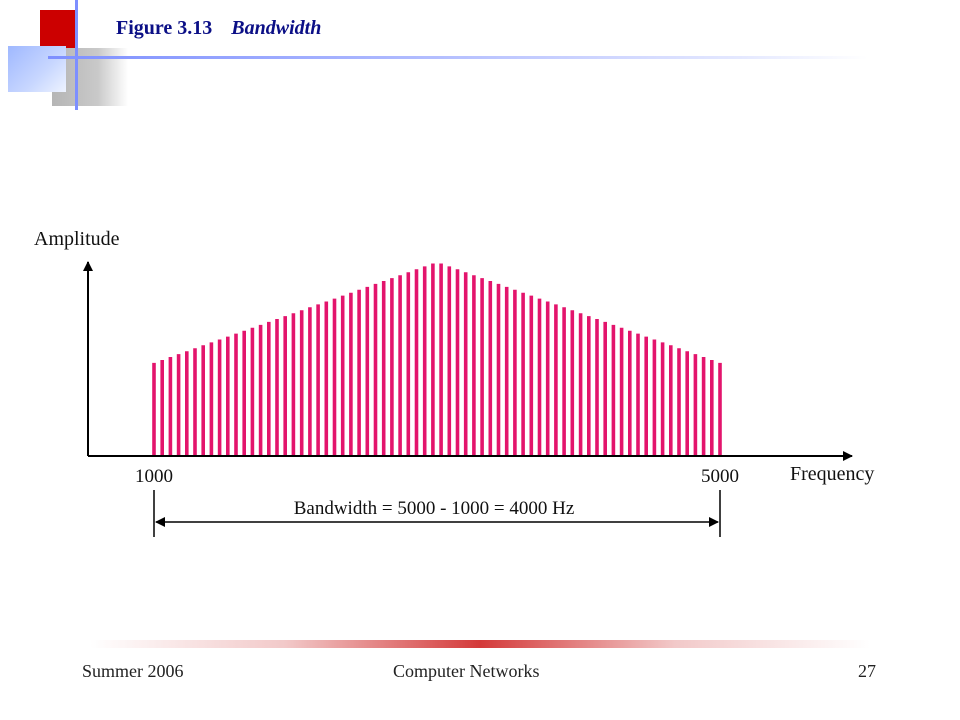 This screenshot has height=720, width=960. Describe the element at coordinates (434, 508) in the screenshot. I see `bandwidth-annotation: Bandwidth = 5000 - 1000 = 4000 Hz` at that location.